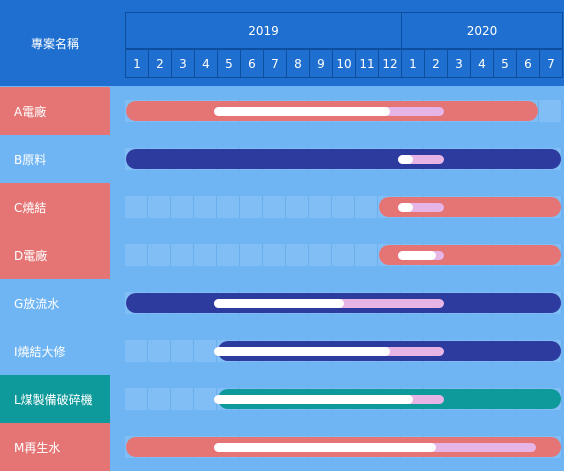 This screenshot has width=564, height=471. Describe the element at coordinates (55, 303) in the screenshot. I see `task-label: G放流水` at that location.